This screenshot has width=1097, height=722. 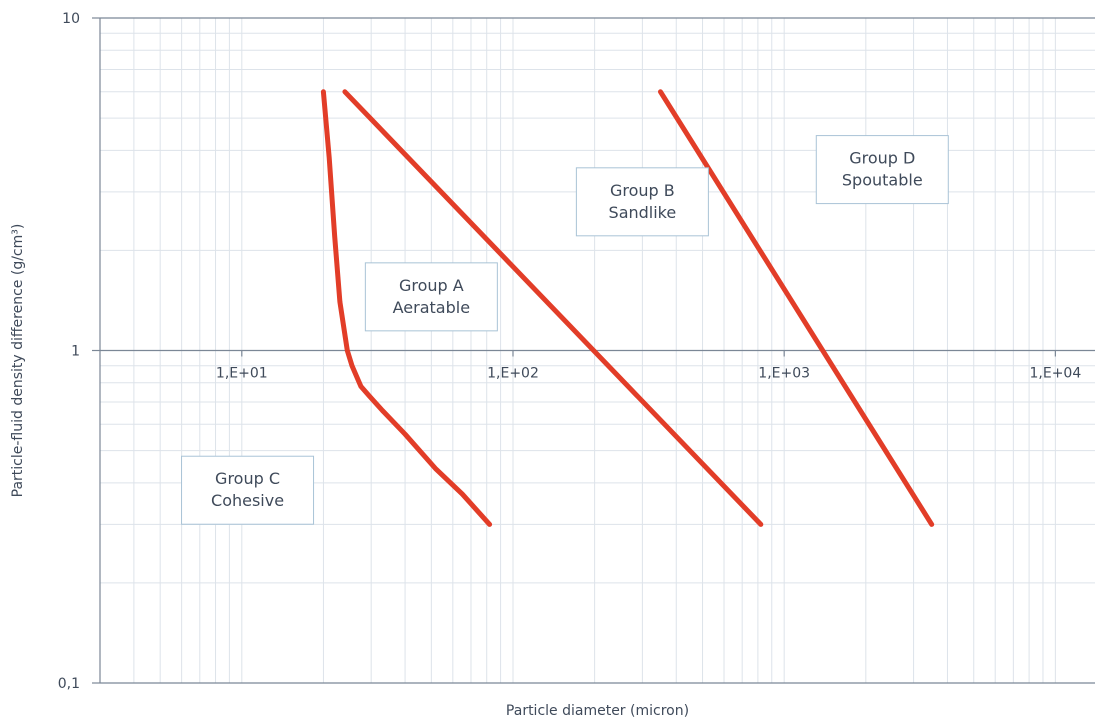 I want to click on group-label-box-1: Group A Aeratable, so click(x=431, y=297).